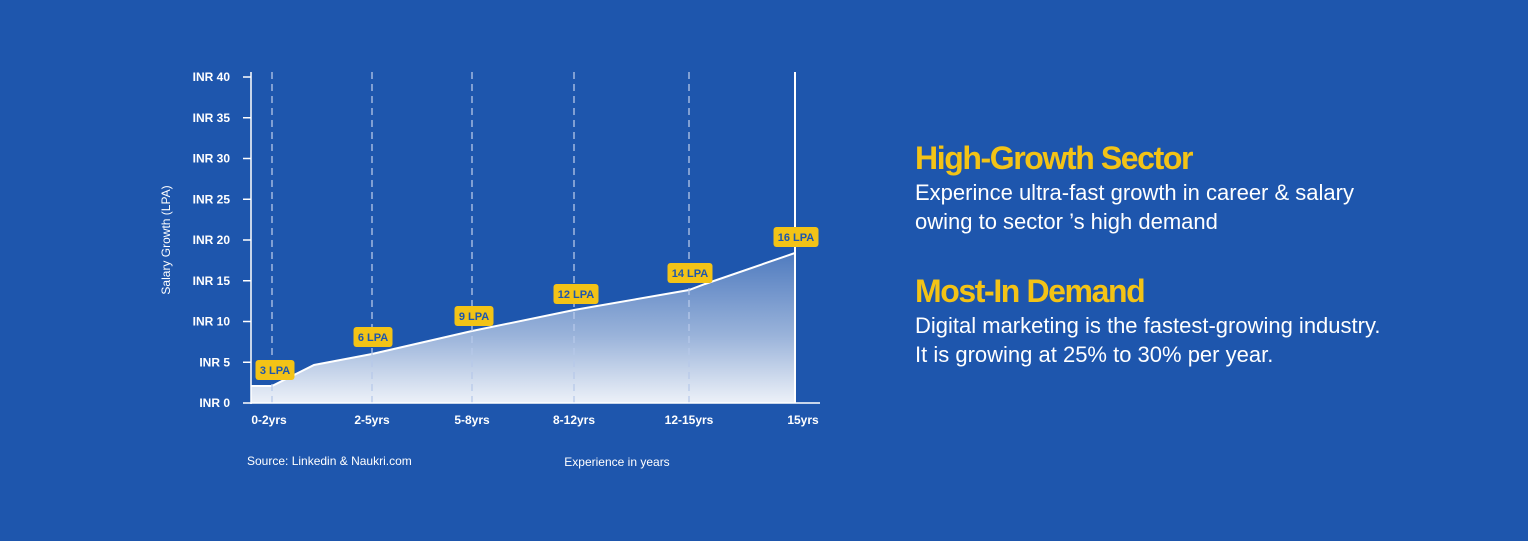  What do you see at coordinates (212, 240) in the screenshot?
I see `y-tick-label-4: INR 20` at bounding box center [212, 240].